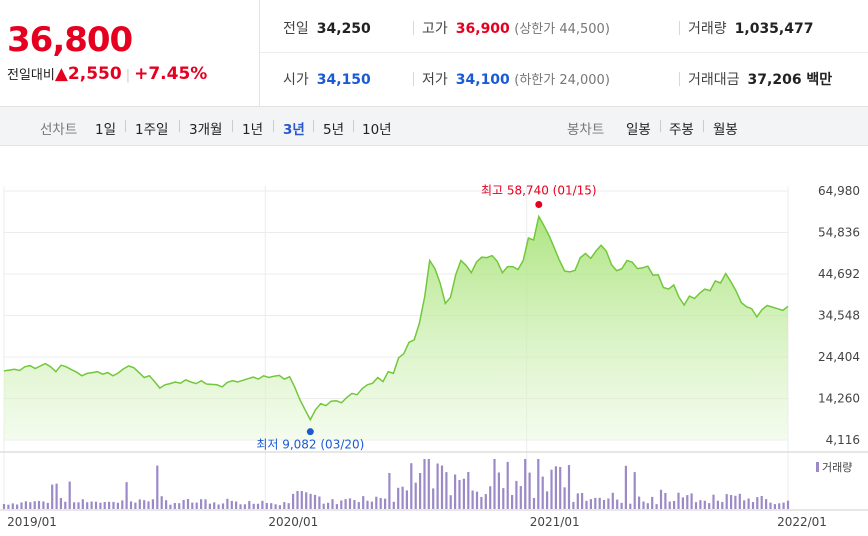 This screenshot has width=868, height=536. What do you see at coordinates (377, 130) in the screenshot?
I see `tab-10y: 10년` at bounding box center [377, 130].